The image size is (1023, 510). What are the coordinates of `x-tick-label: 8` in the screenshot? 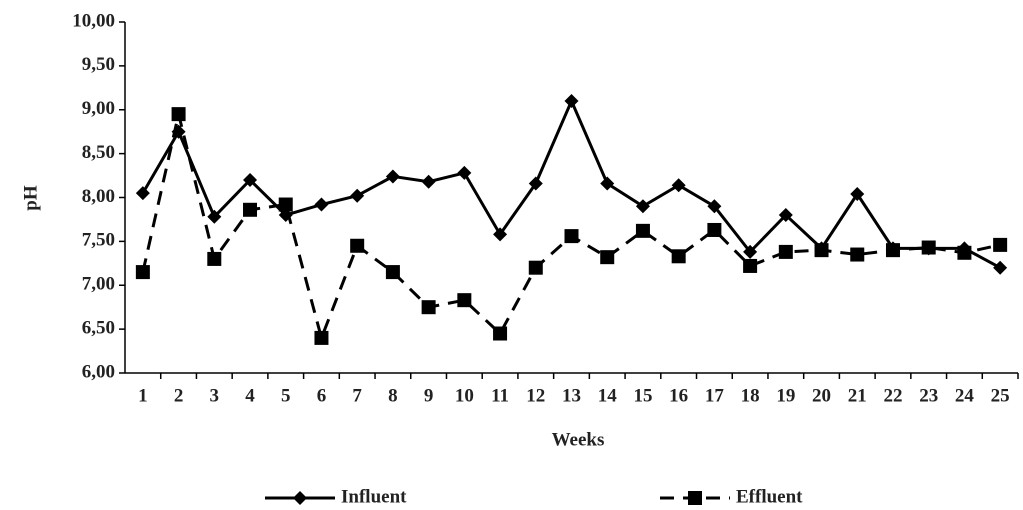 It's located at (393, 395).